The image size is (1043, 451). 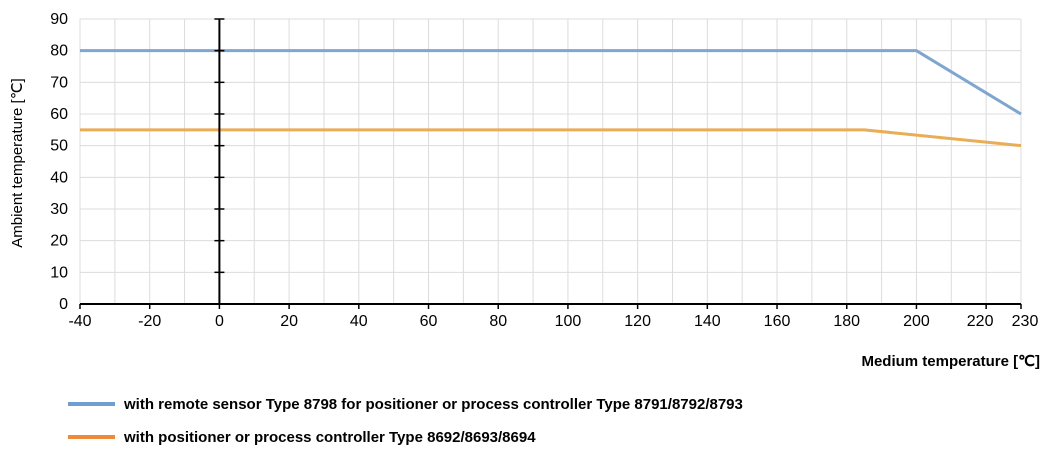 What do you see at coordinates (59, 51) in the screenshot?
I see `y-tick-label: 80` at bounding box center [59, 51].